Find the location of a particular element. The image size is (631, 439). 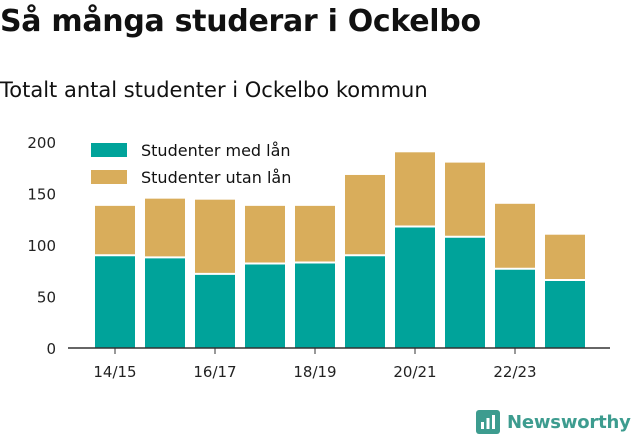

x-tick-label: 18/19 is located at coordinates (314, 372).